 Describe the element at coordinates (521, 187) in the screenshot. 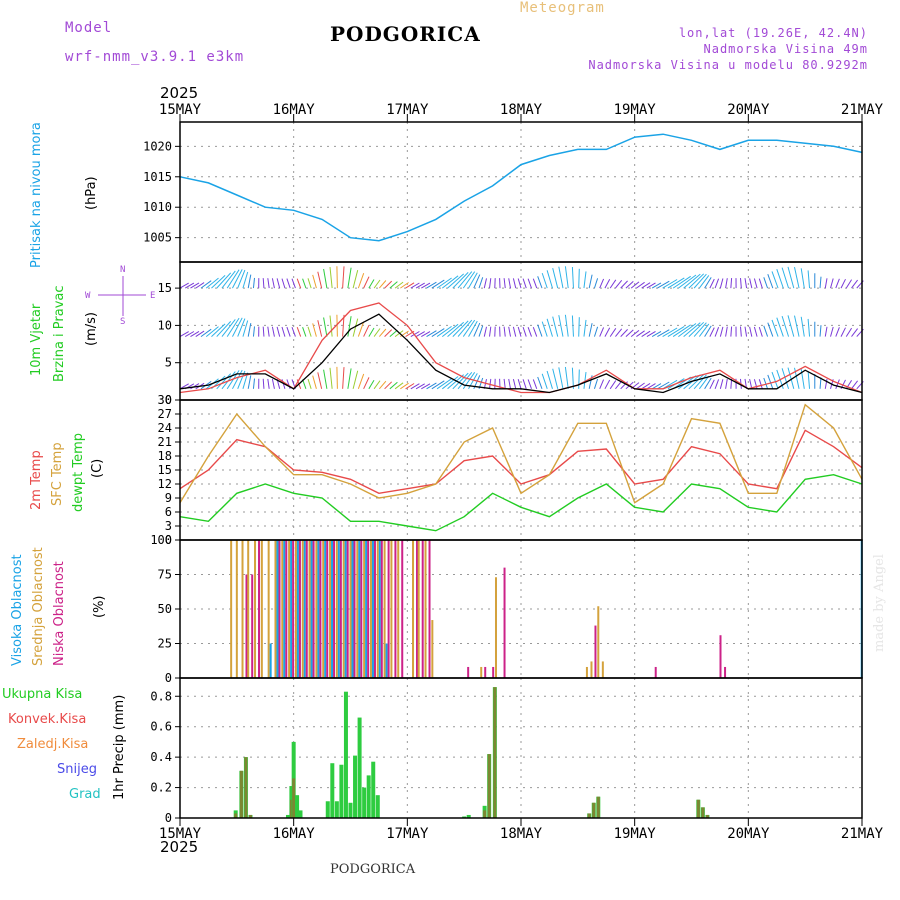

I see `pressure-line` at that location.